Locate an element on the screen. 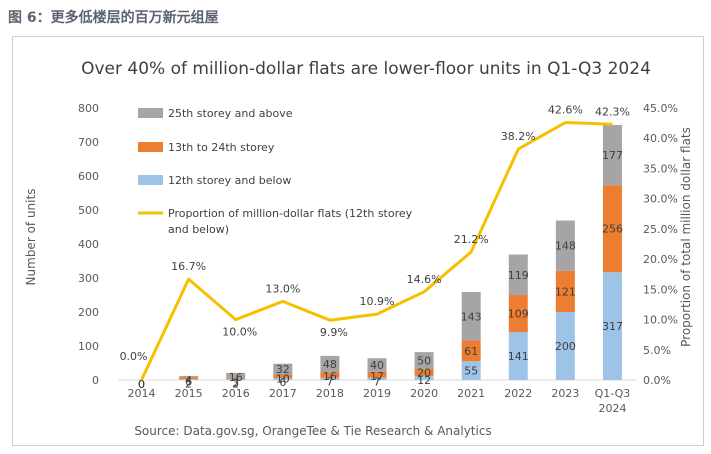  line-data-label: 9.9% is located at coordinates (334, 332).